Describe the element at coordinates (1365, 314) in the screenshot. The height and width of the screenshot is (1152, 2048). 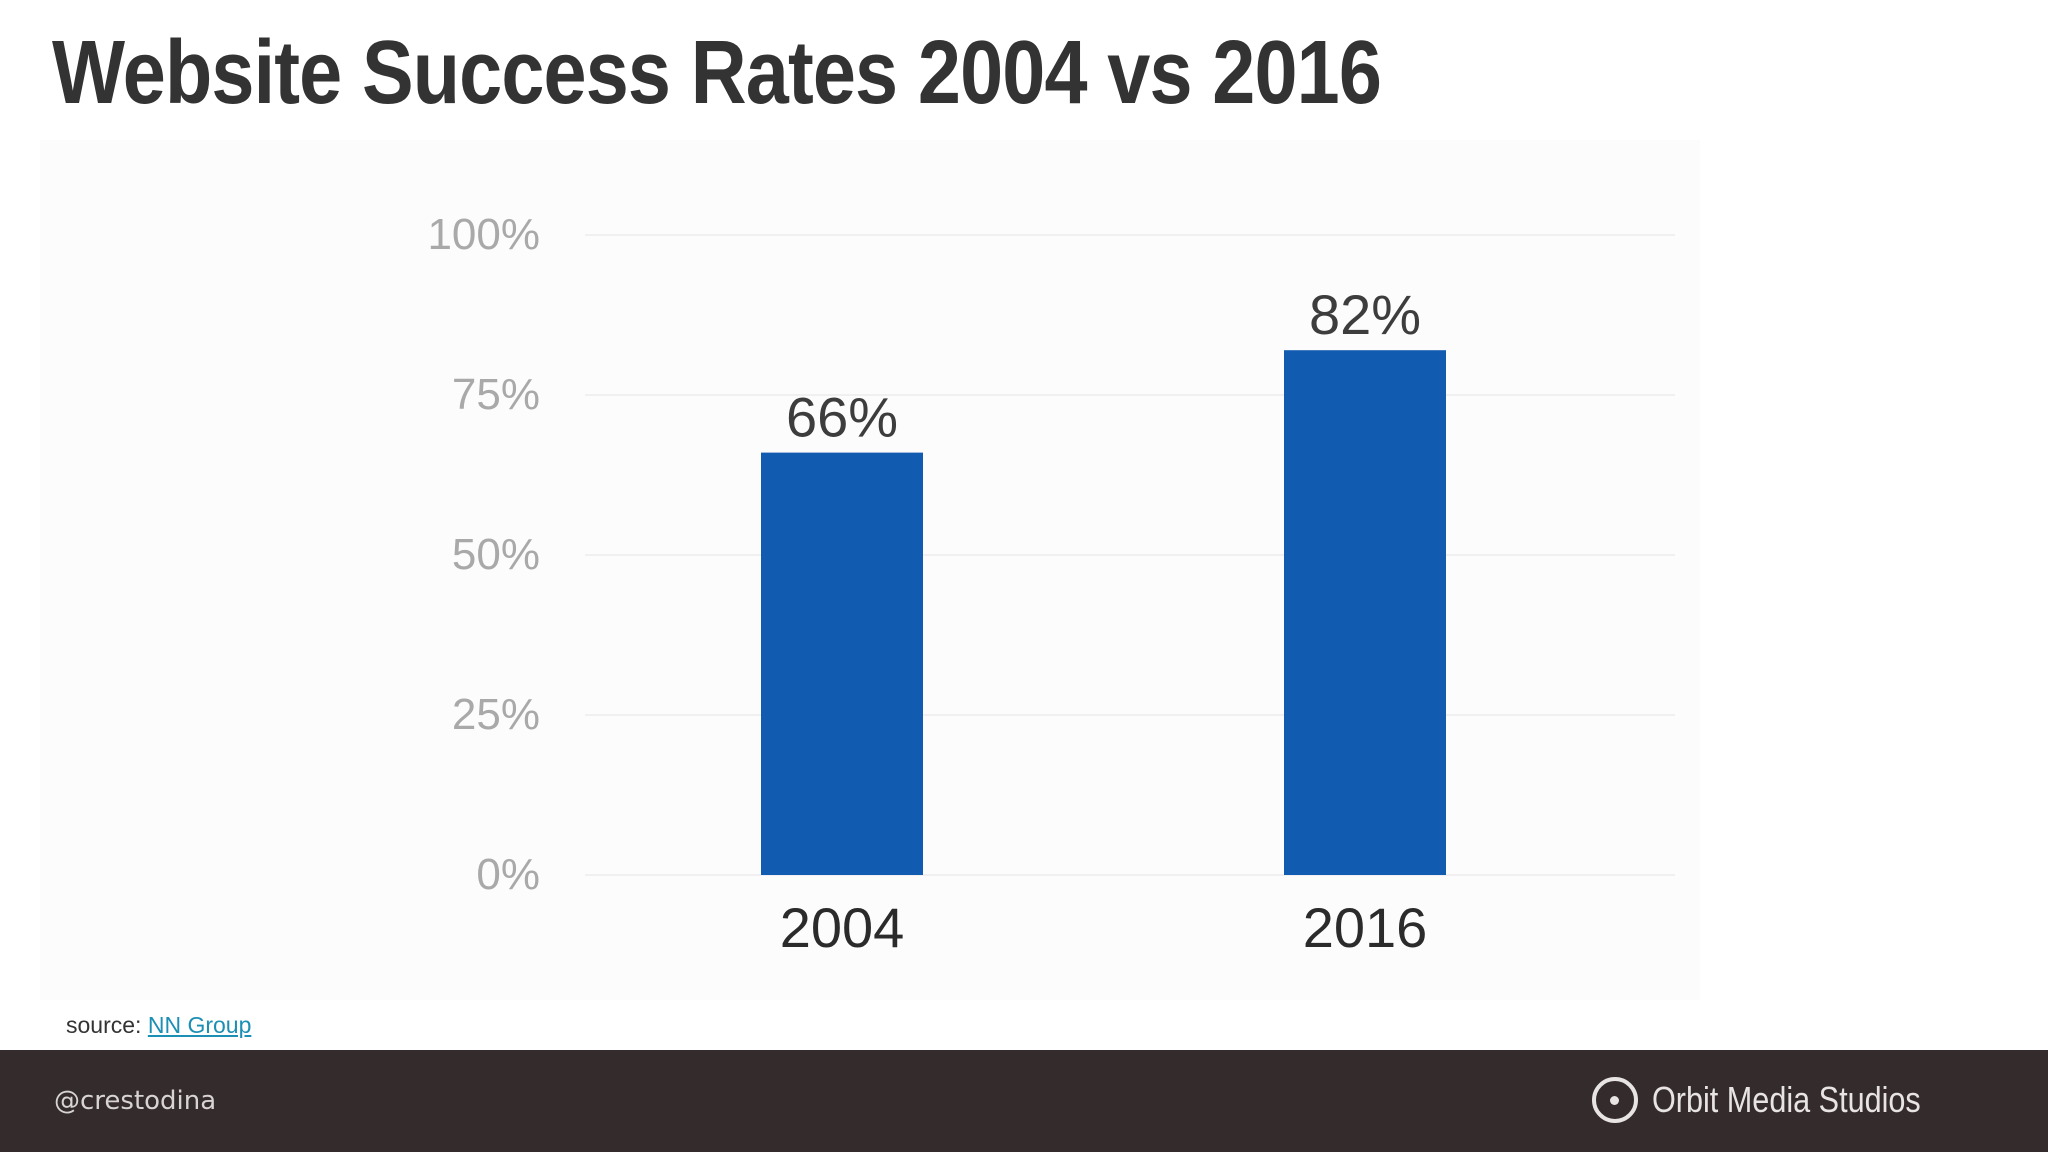
I see `data-label: 82%` at that location.